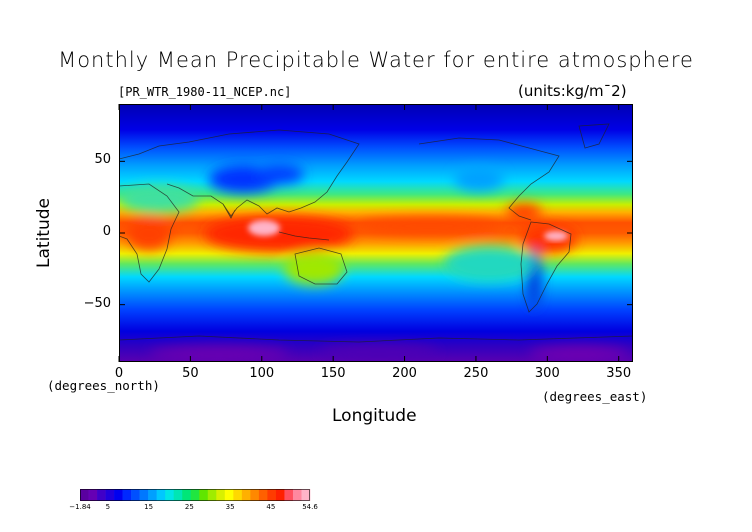  Describe the element at coordinates (80, 507) in the screenshot. I see `colorbar-tick-label: −1.84` at that location.